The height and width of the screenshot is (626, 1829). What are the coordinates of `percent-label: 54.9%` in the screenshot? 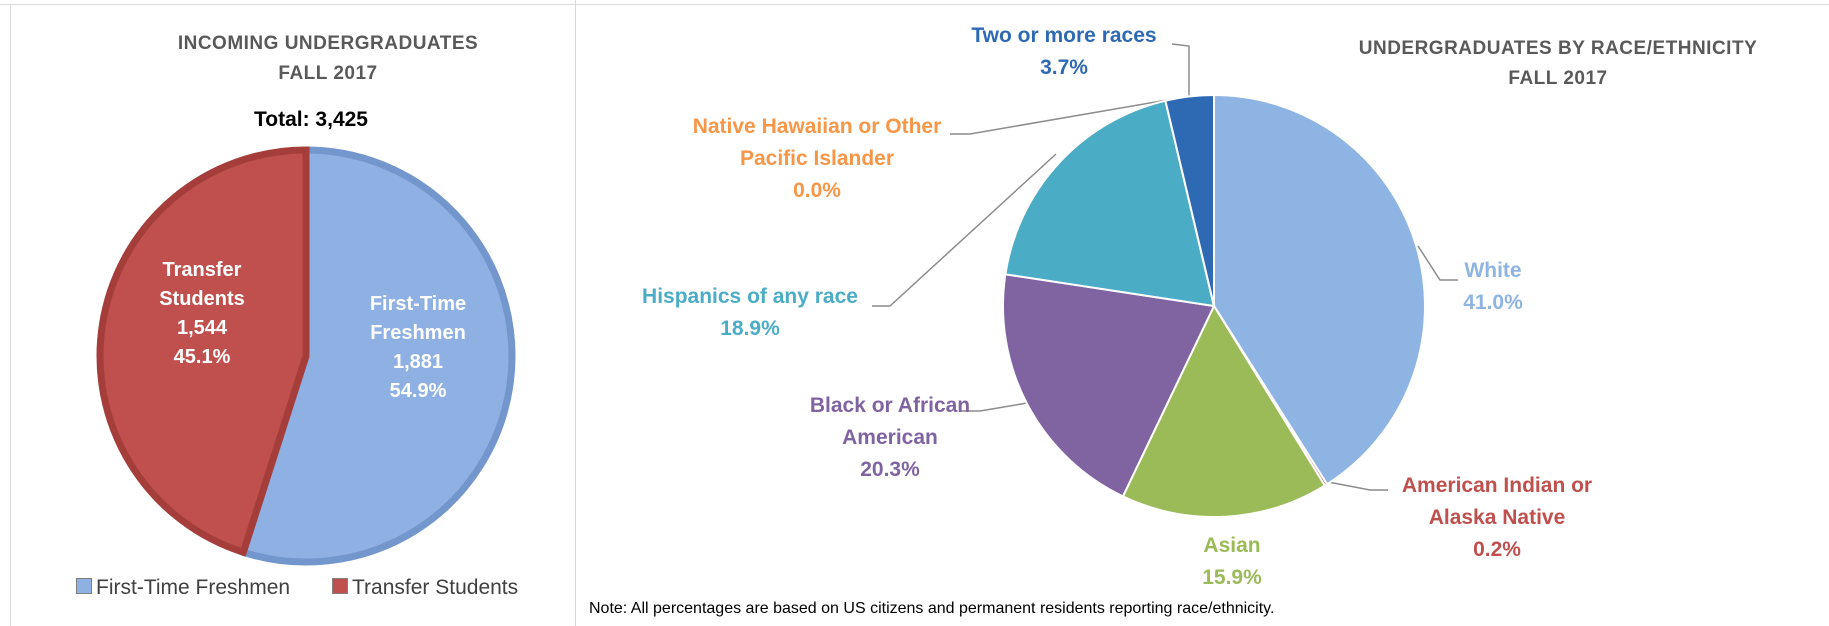 It's located at (418, 391).